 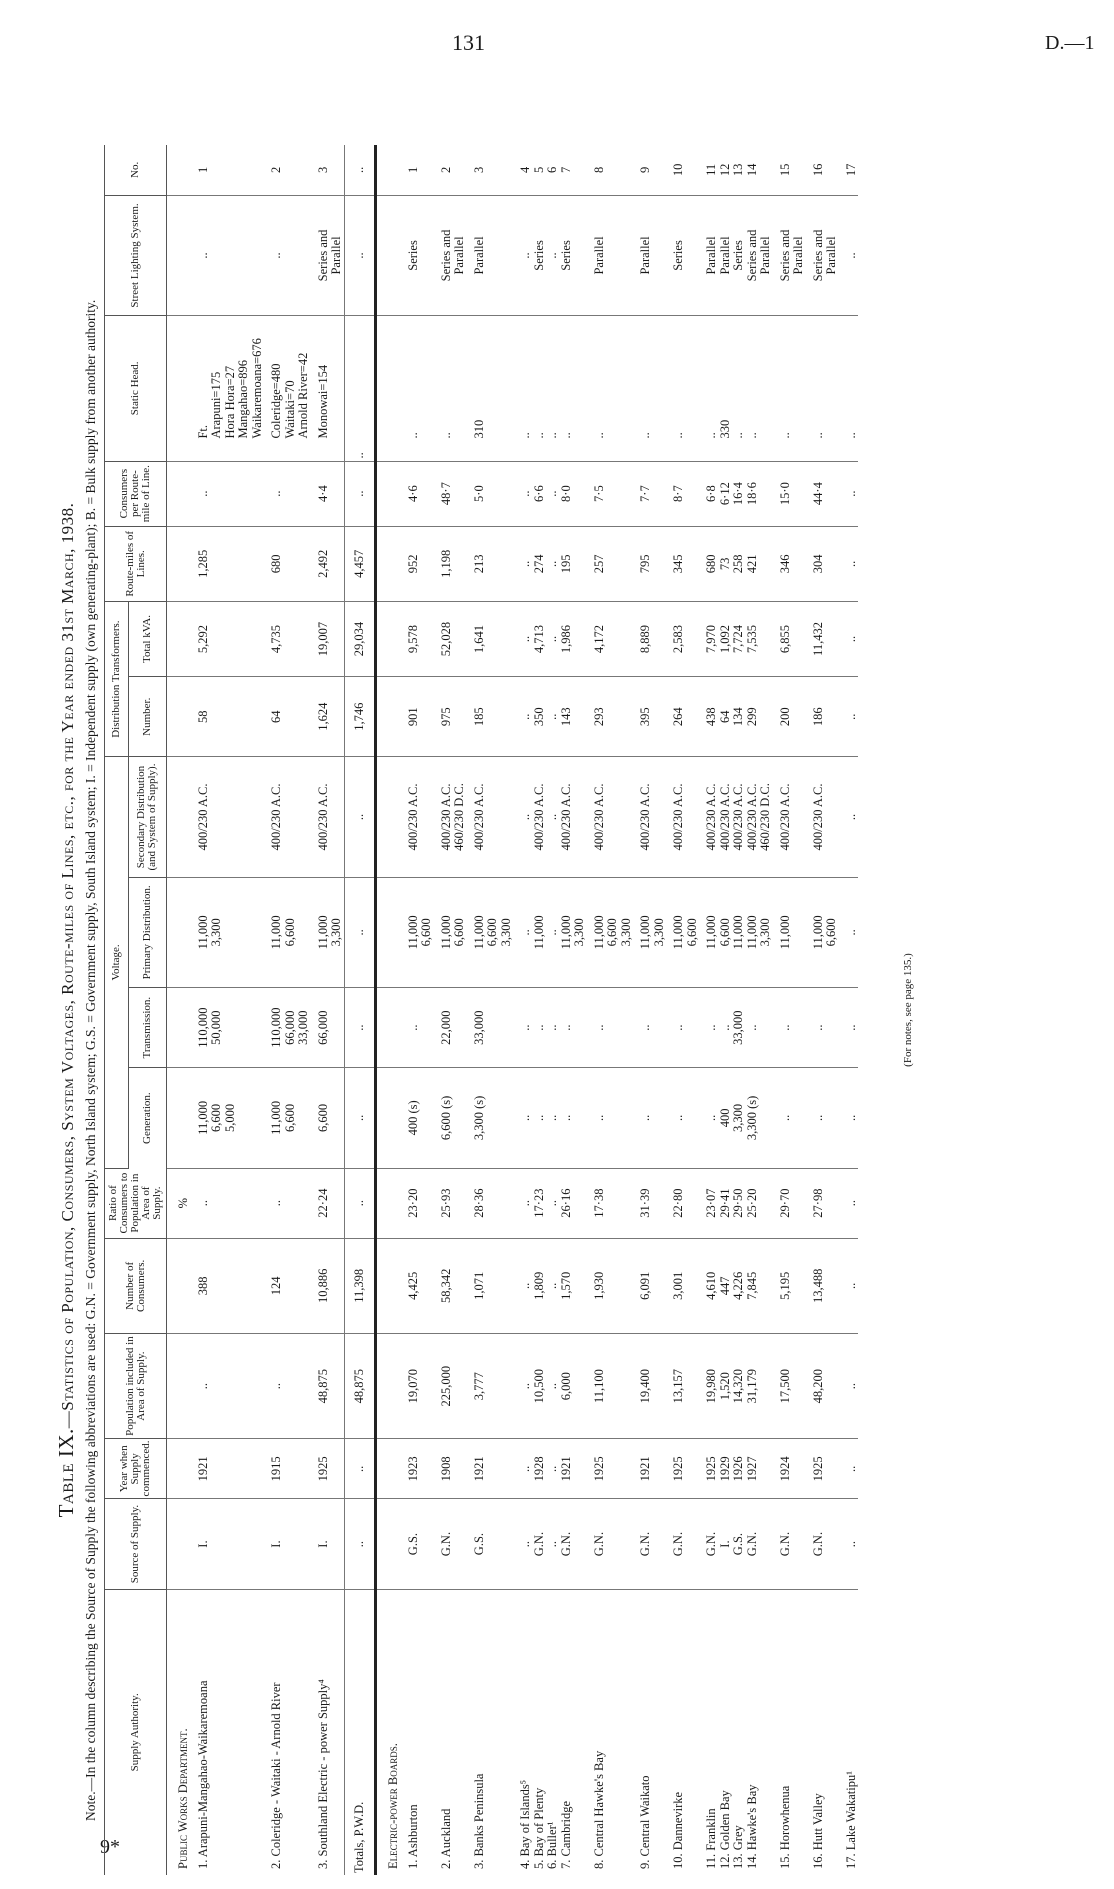 I want to click on cell-route-miles: 257, so click(x=609, y=564).